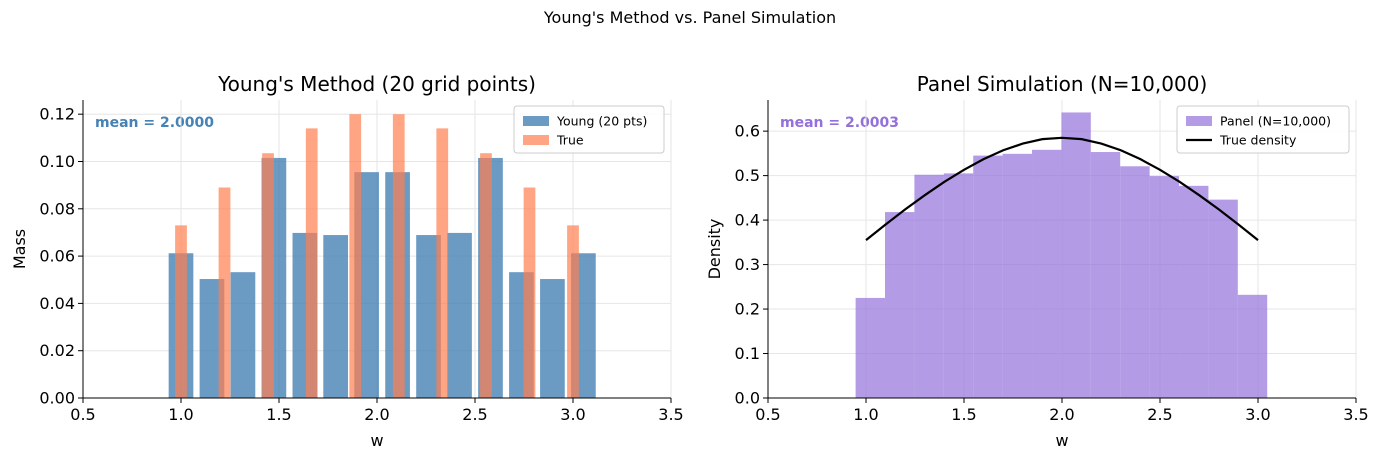 The image size is (1380, 459). What do you see at coordinates (747, 220) in the screenshot?
I see `y-tick-label: 0.4` at bounding box center [747, 220].